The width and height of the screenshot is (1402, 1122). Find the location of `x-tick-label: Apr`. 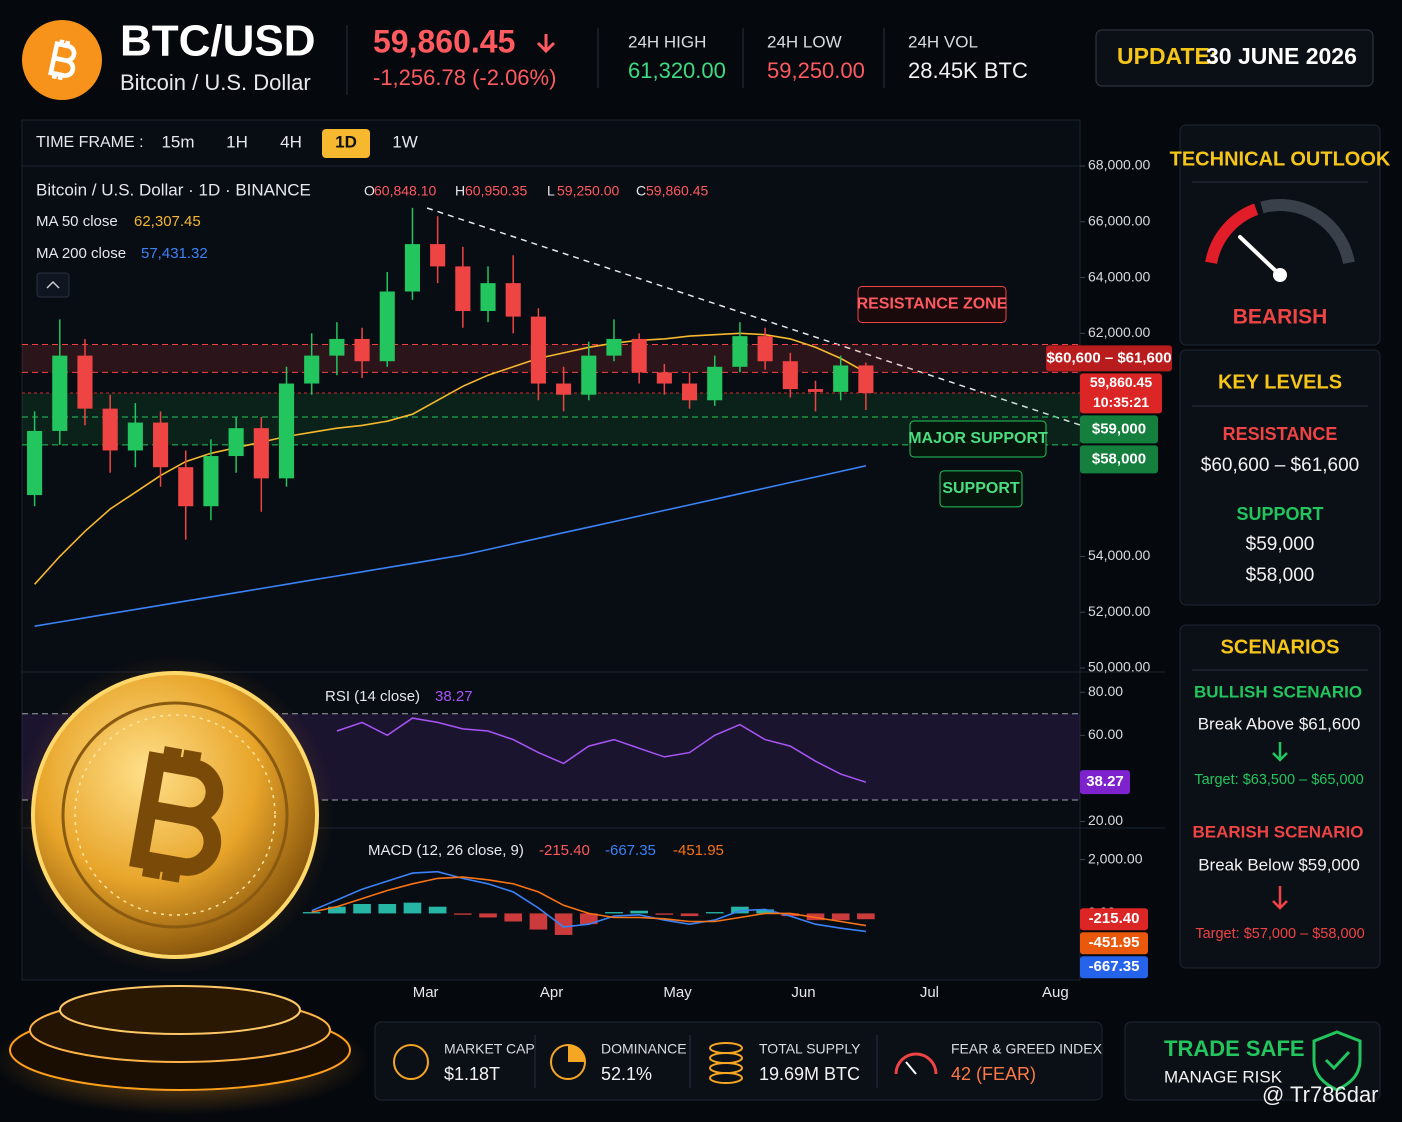

x-tick-label: Apr is located at coordinates (551, 992).